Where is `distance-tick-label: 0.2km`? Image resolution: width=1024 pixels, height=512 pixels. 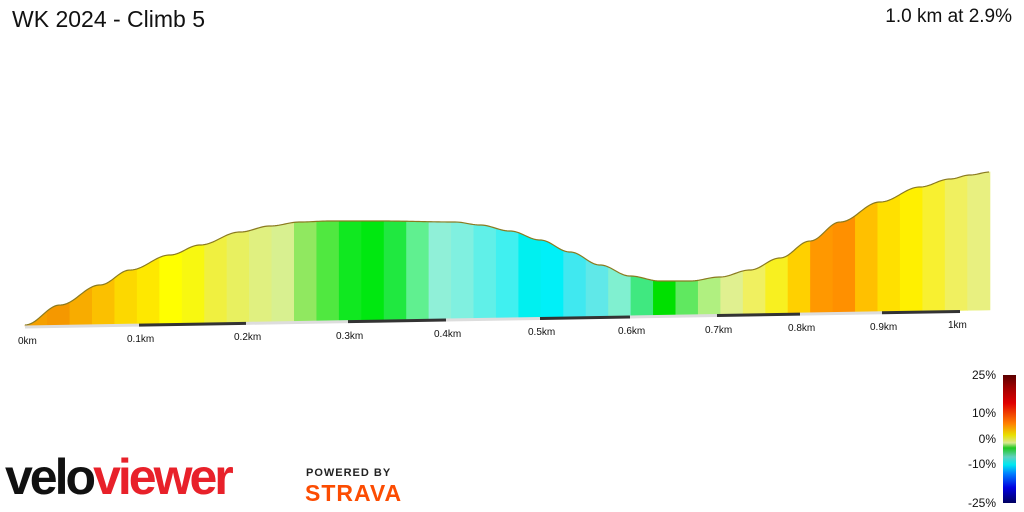
distance-tick-label: 0.2km is located at coordinates (248, 338).